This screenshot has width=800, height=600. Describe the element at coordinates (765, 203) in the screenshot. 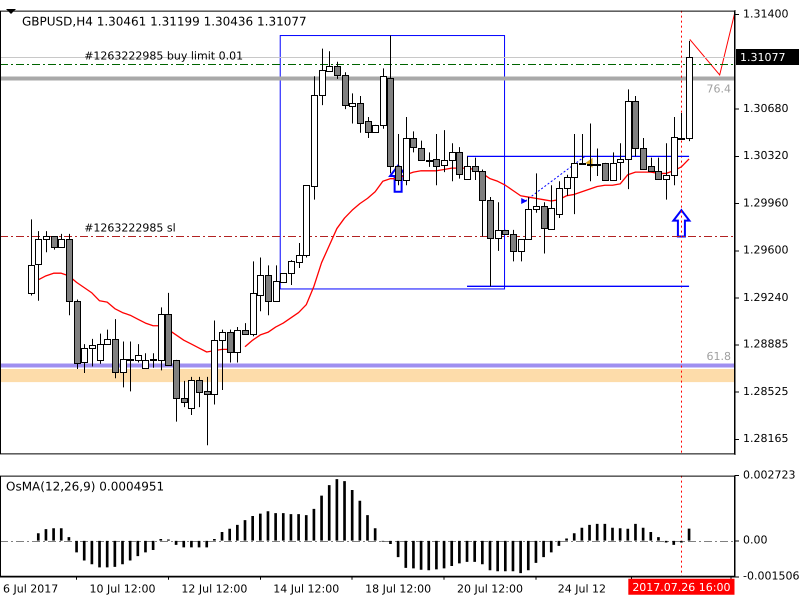

I see `y-tick-label: 1.29960` at that location.